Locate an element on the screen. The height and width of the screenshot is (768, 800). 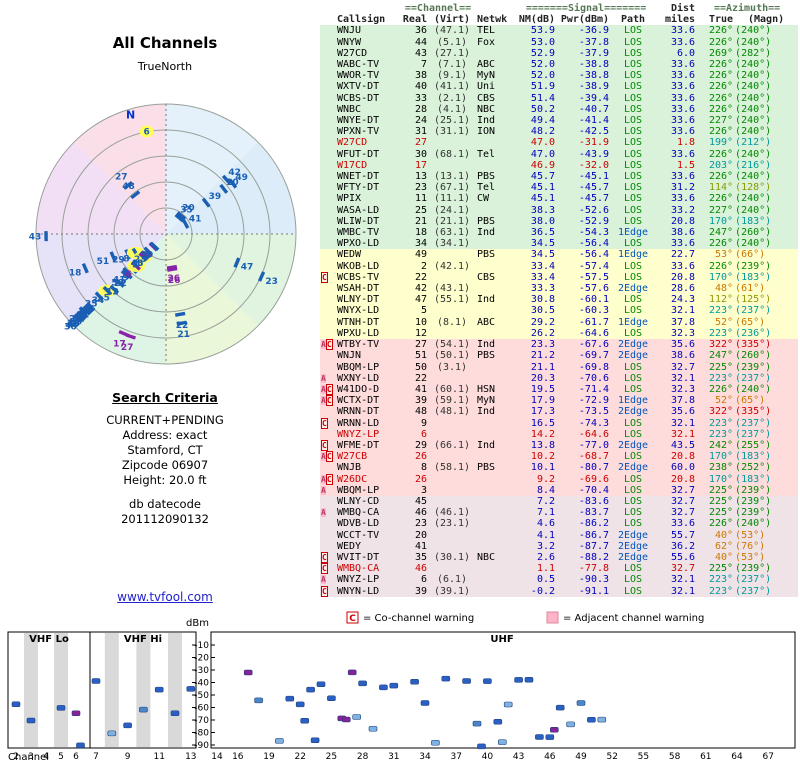
chart-marker-ch31 is located at coordinates (394, 685).